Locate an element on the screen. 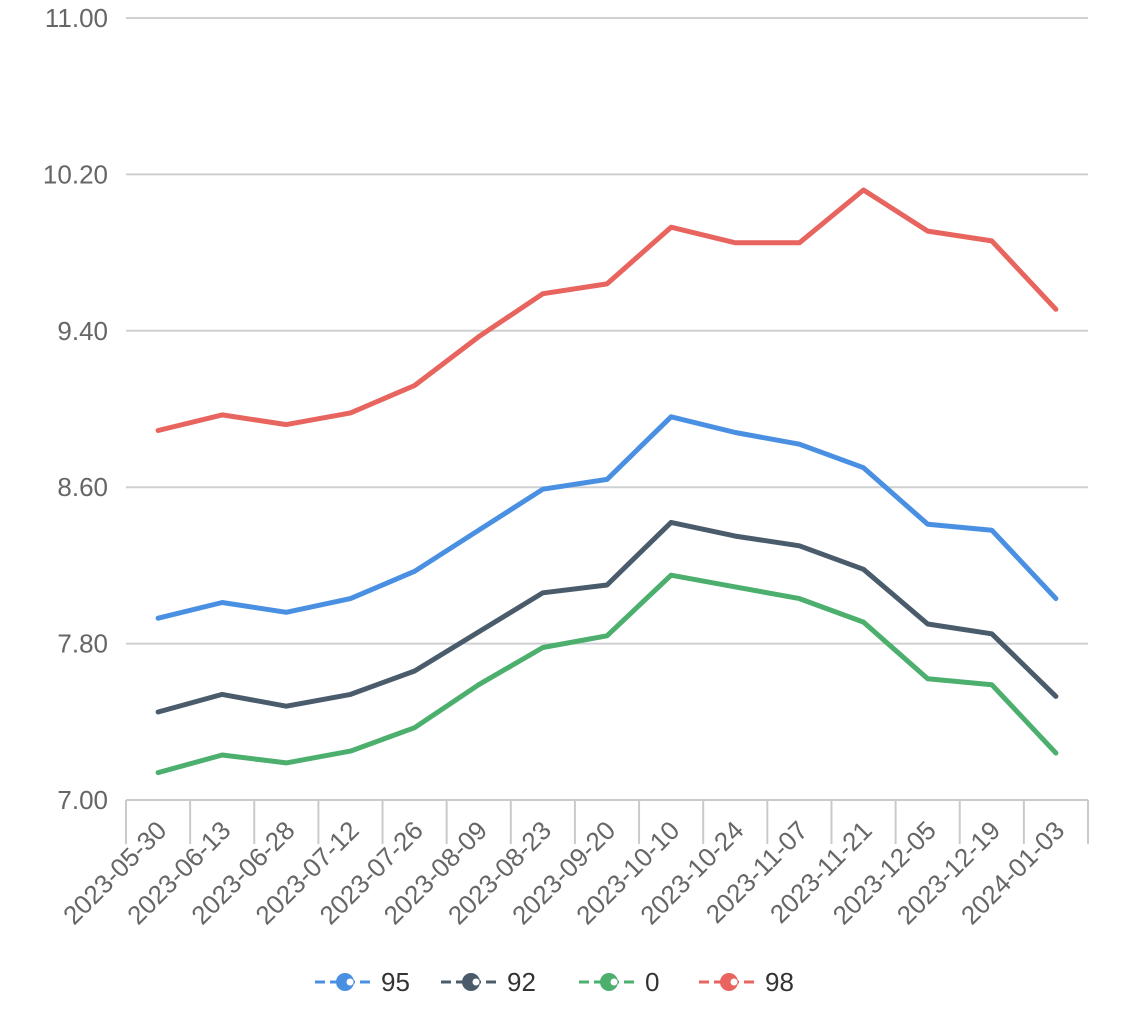 This screenshot has width=1125, height=1012. legend-item-0: 0 is located at coordinates (619, 982).